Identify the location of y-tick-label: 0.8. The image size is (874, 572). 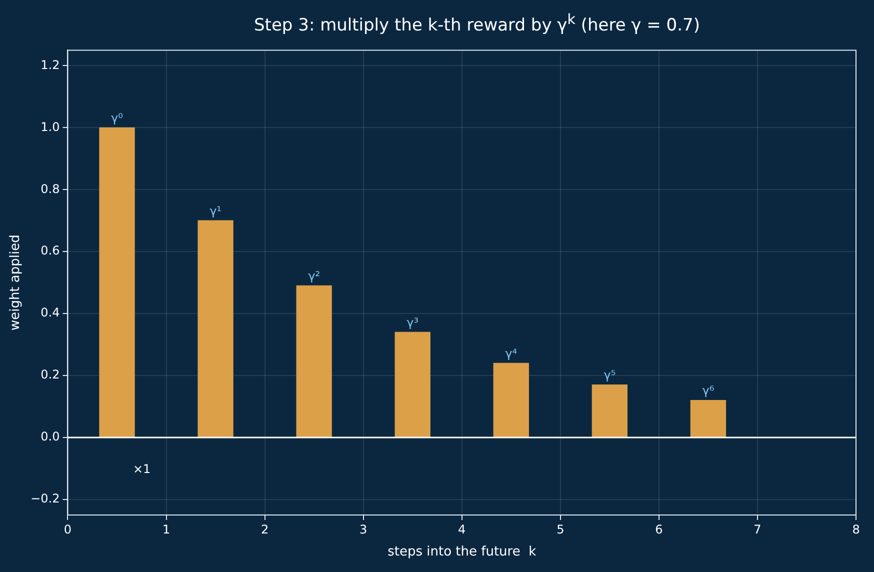
(50, 189).